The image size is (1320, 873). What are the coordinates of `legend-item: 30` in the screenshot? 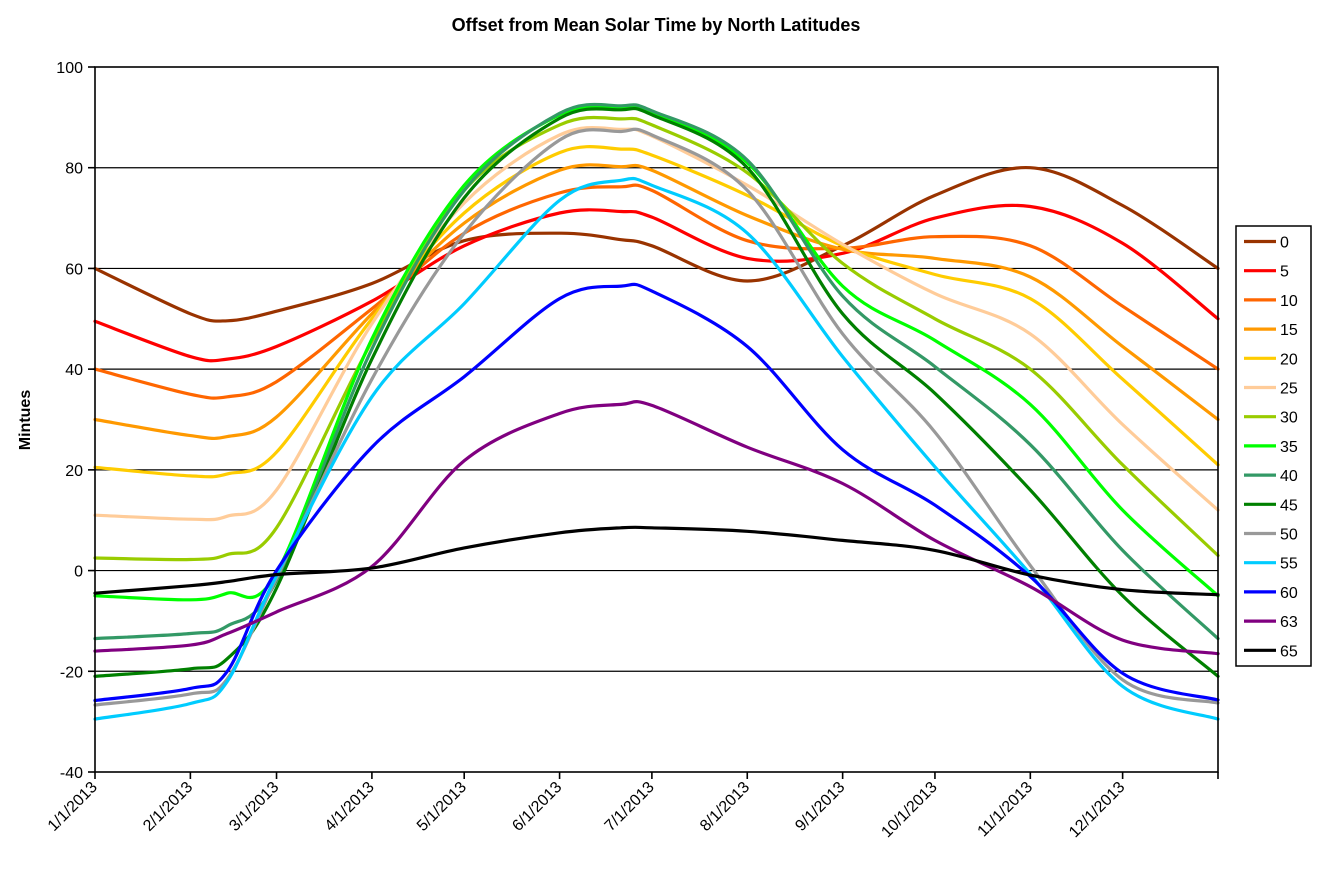 It's located at (1271, 418).